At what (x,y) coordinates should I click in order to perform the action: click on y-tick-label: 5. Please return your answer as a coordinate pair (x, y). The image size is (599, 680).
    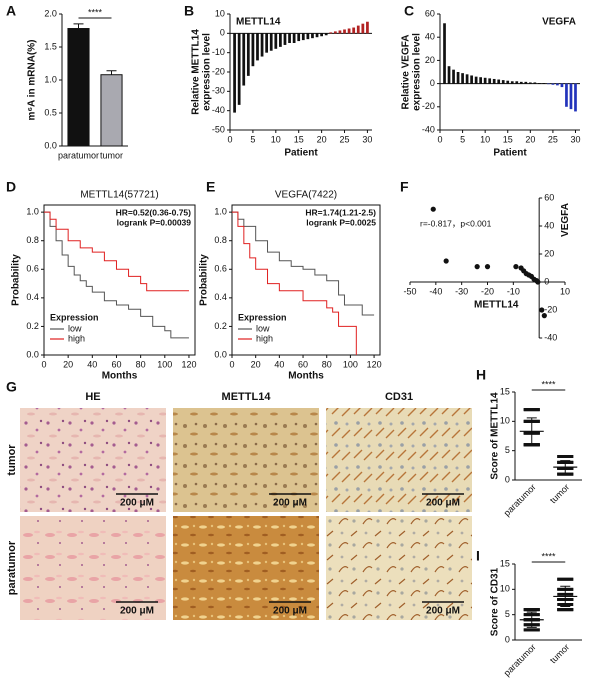
    Looking at the image, I should click on (507, 450).